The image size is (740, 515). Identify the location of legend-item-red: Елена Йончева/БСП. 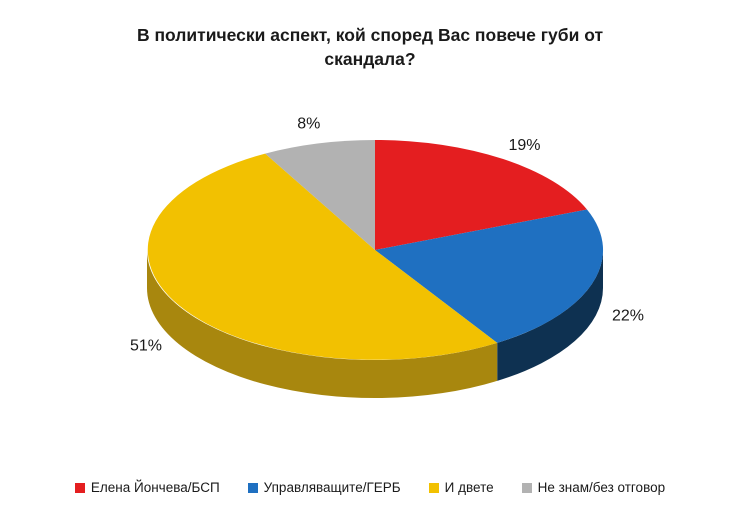
(147, 487).